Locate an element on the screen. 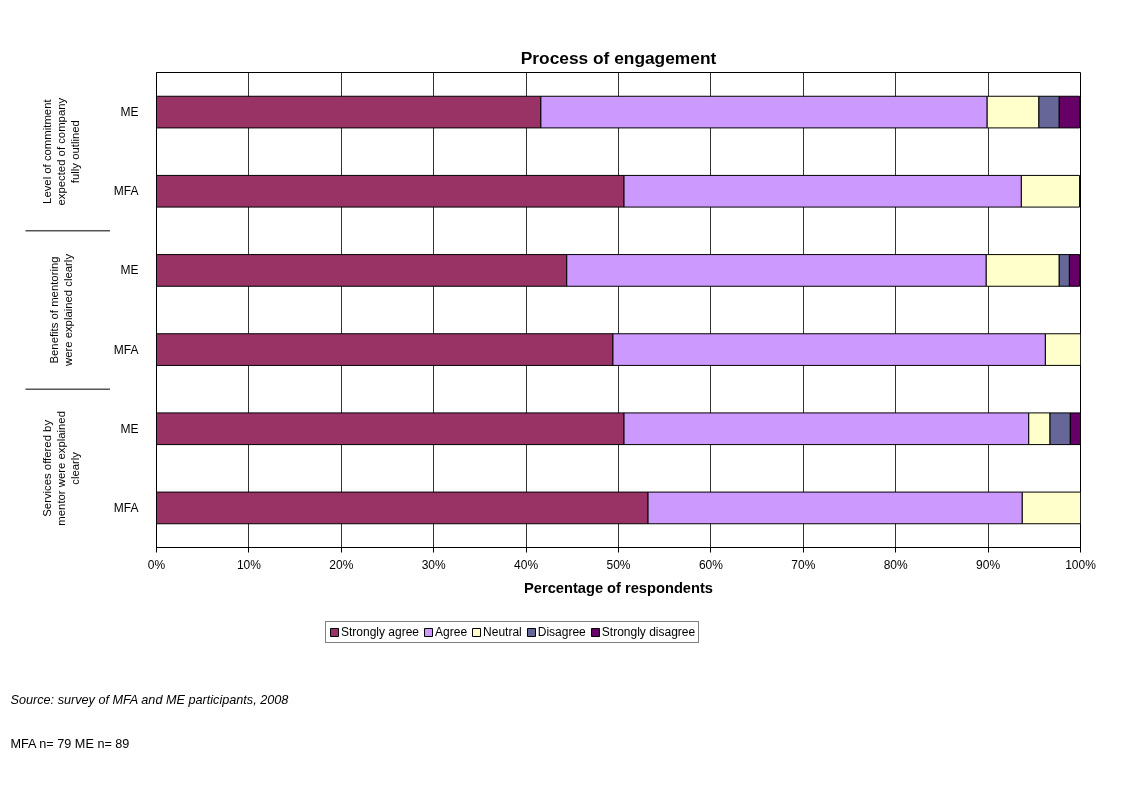  x-tick-label: 90% is located at coordinates (988, 564).